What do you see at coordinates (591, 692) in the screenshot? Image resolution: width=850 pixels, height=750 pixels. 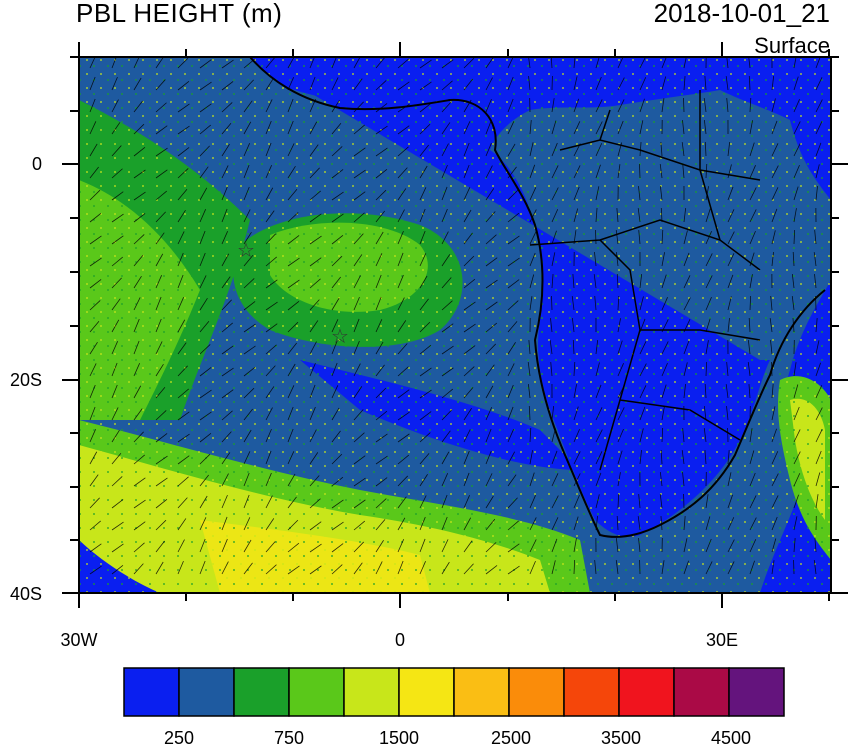 I see `colorbar-swatch` at bounding box center [591, 692].